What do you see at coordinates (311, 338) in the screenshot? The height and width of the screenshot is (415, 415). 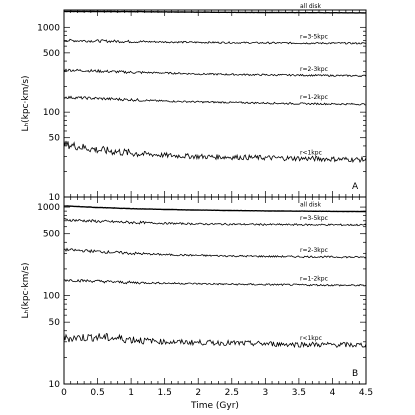 I see `panel-B-series-label: r<1kpc` at bounding box center [311, 338].